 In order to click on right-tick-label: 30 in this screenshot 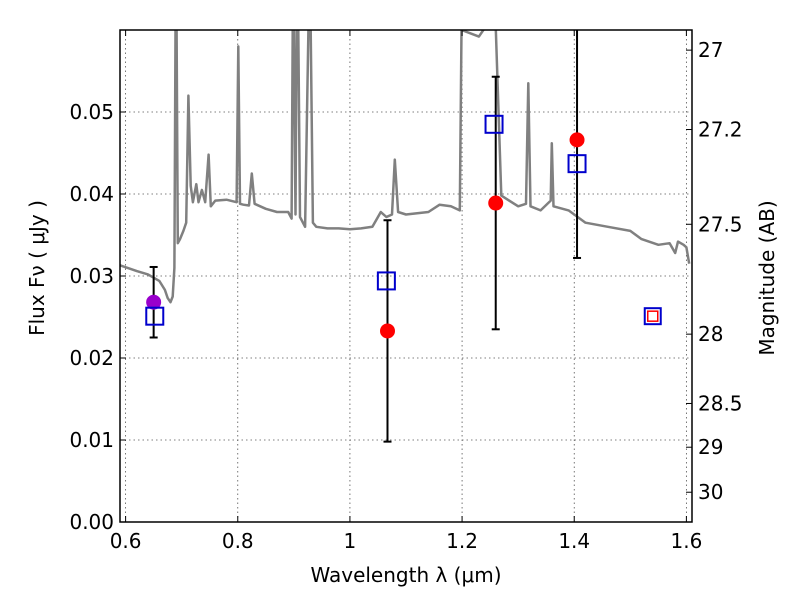, I will do `click(710, 492)`.